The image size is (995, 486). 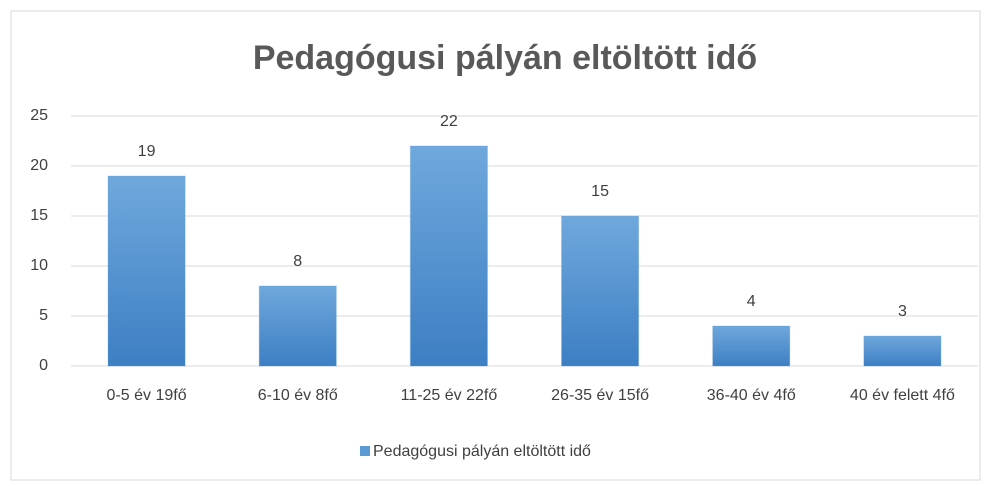 What do you see at coordinates (505, 58) in the screenshot?
I see `chart-title: Pedagógusi pályán eltöltött idő` at bounding box center [505, 58].